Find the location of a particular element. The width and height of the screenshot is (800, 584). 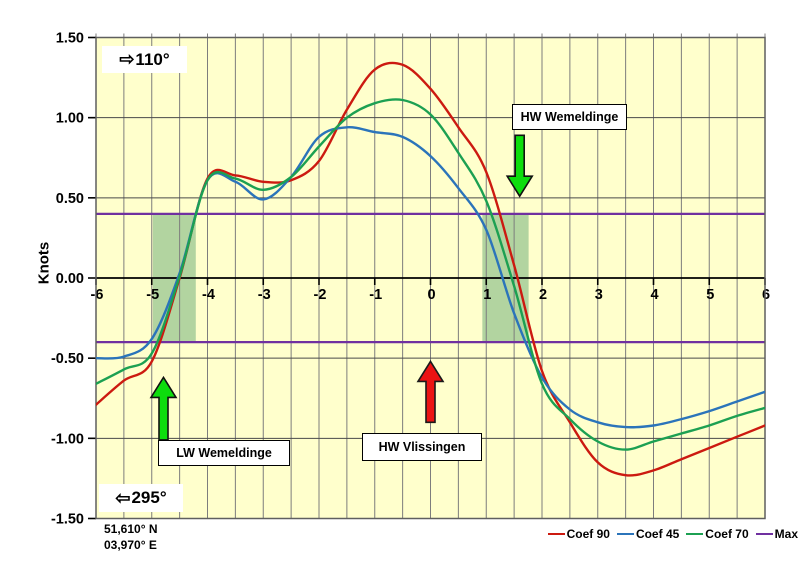

y-tick-label: 0.00 is located at coordinates (70, 279).